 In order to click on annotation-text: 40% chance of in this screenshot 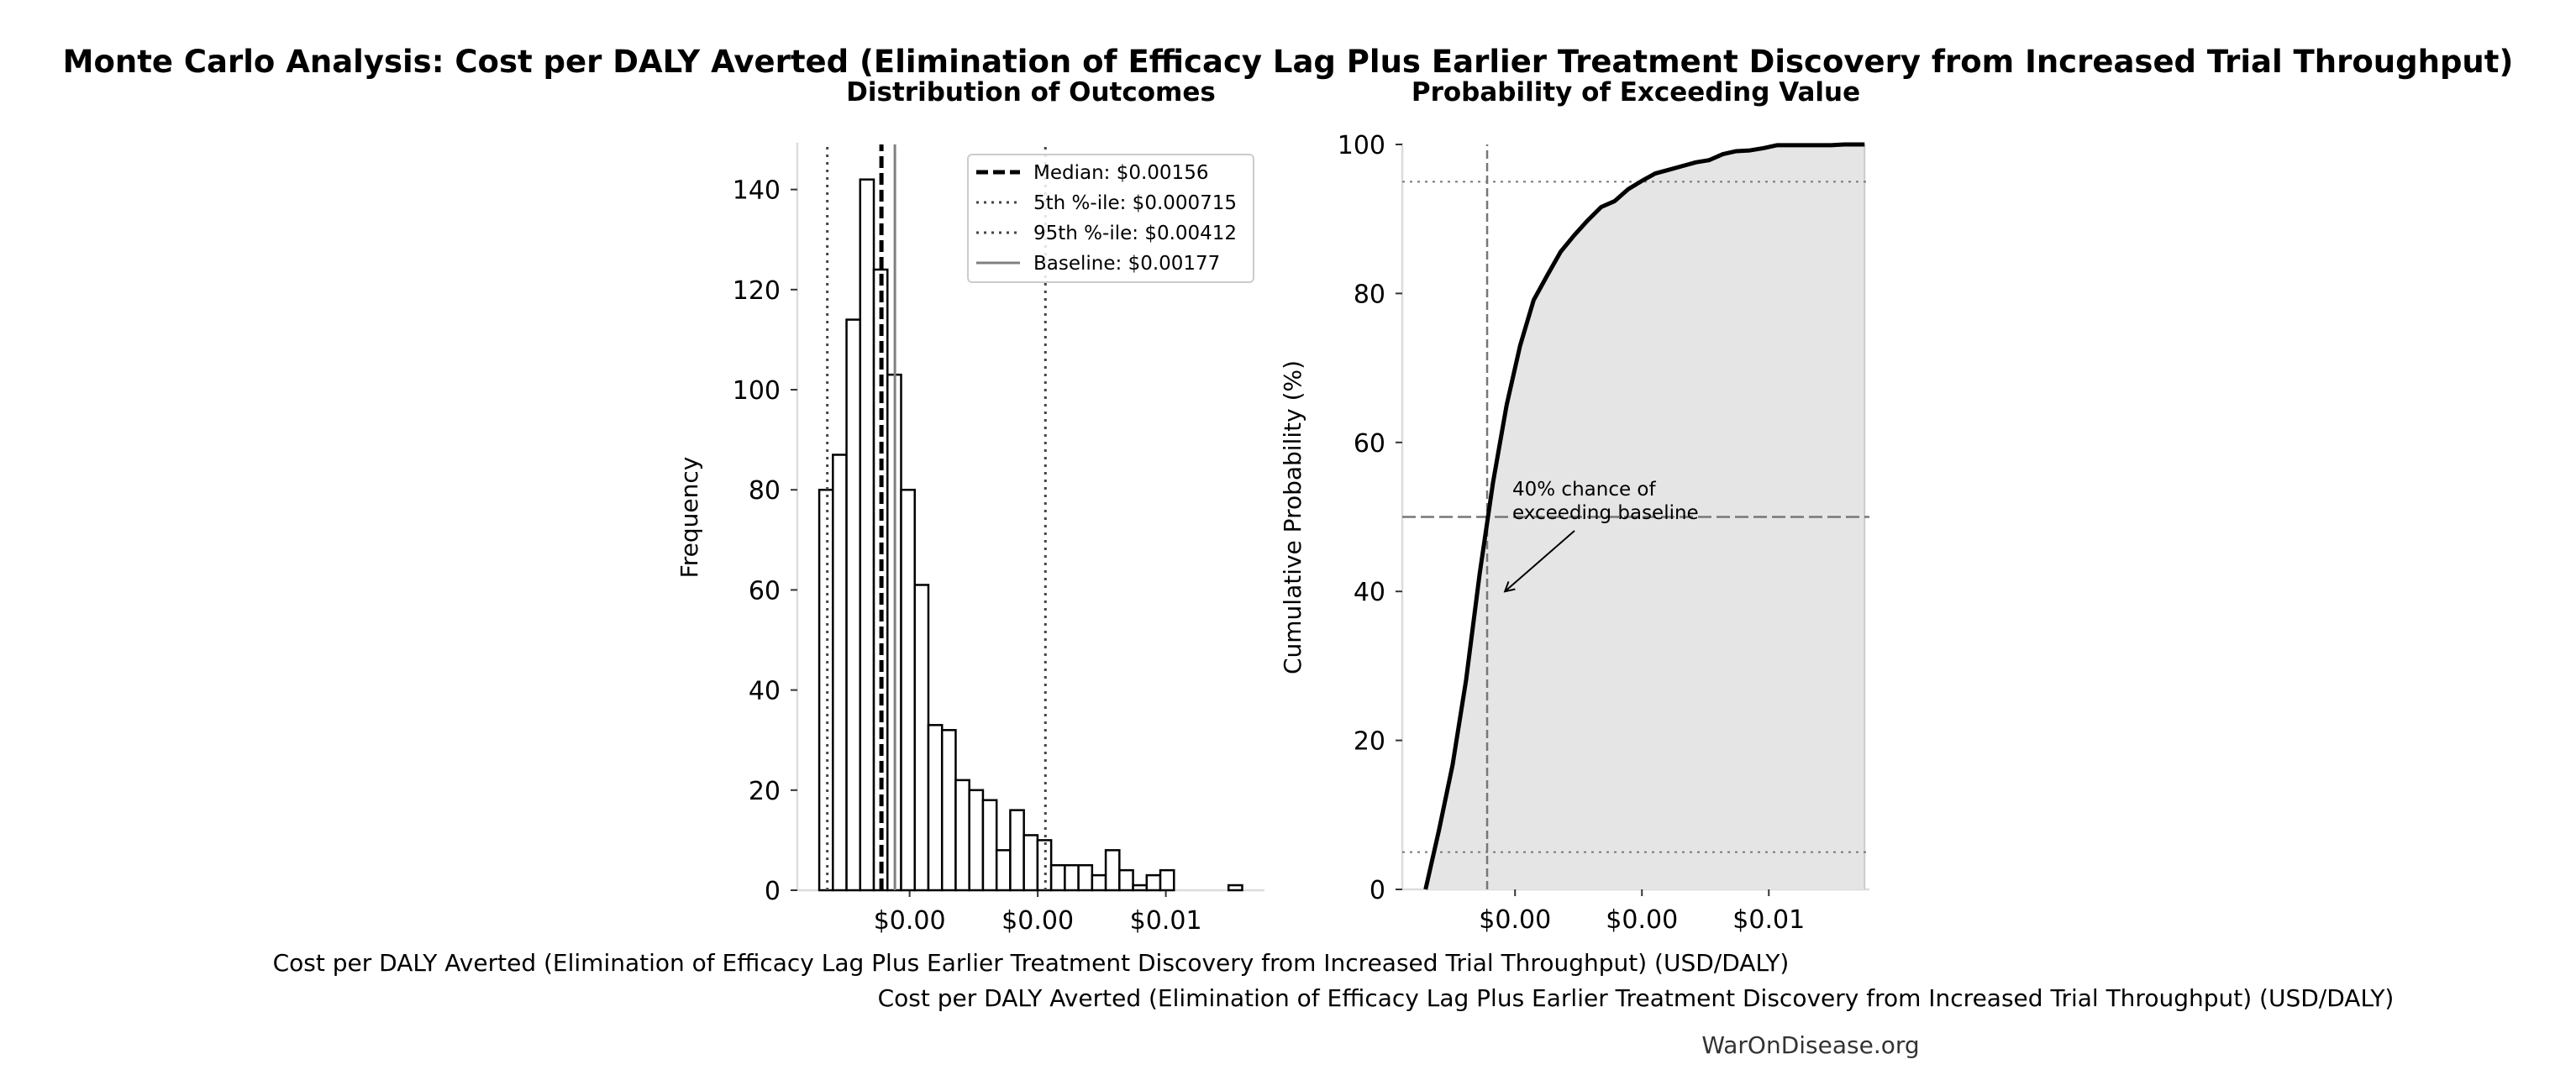, I will do `click(1584, 490)`.